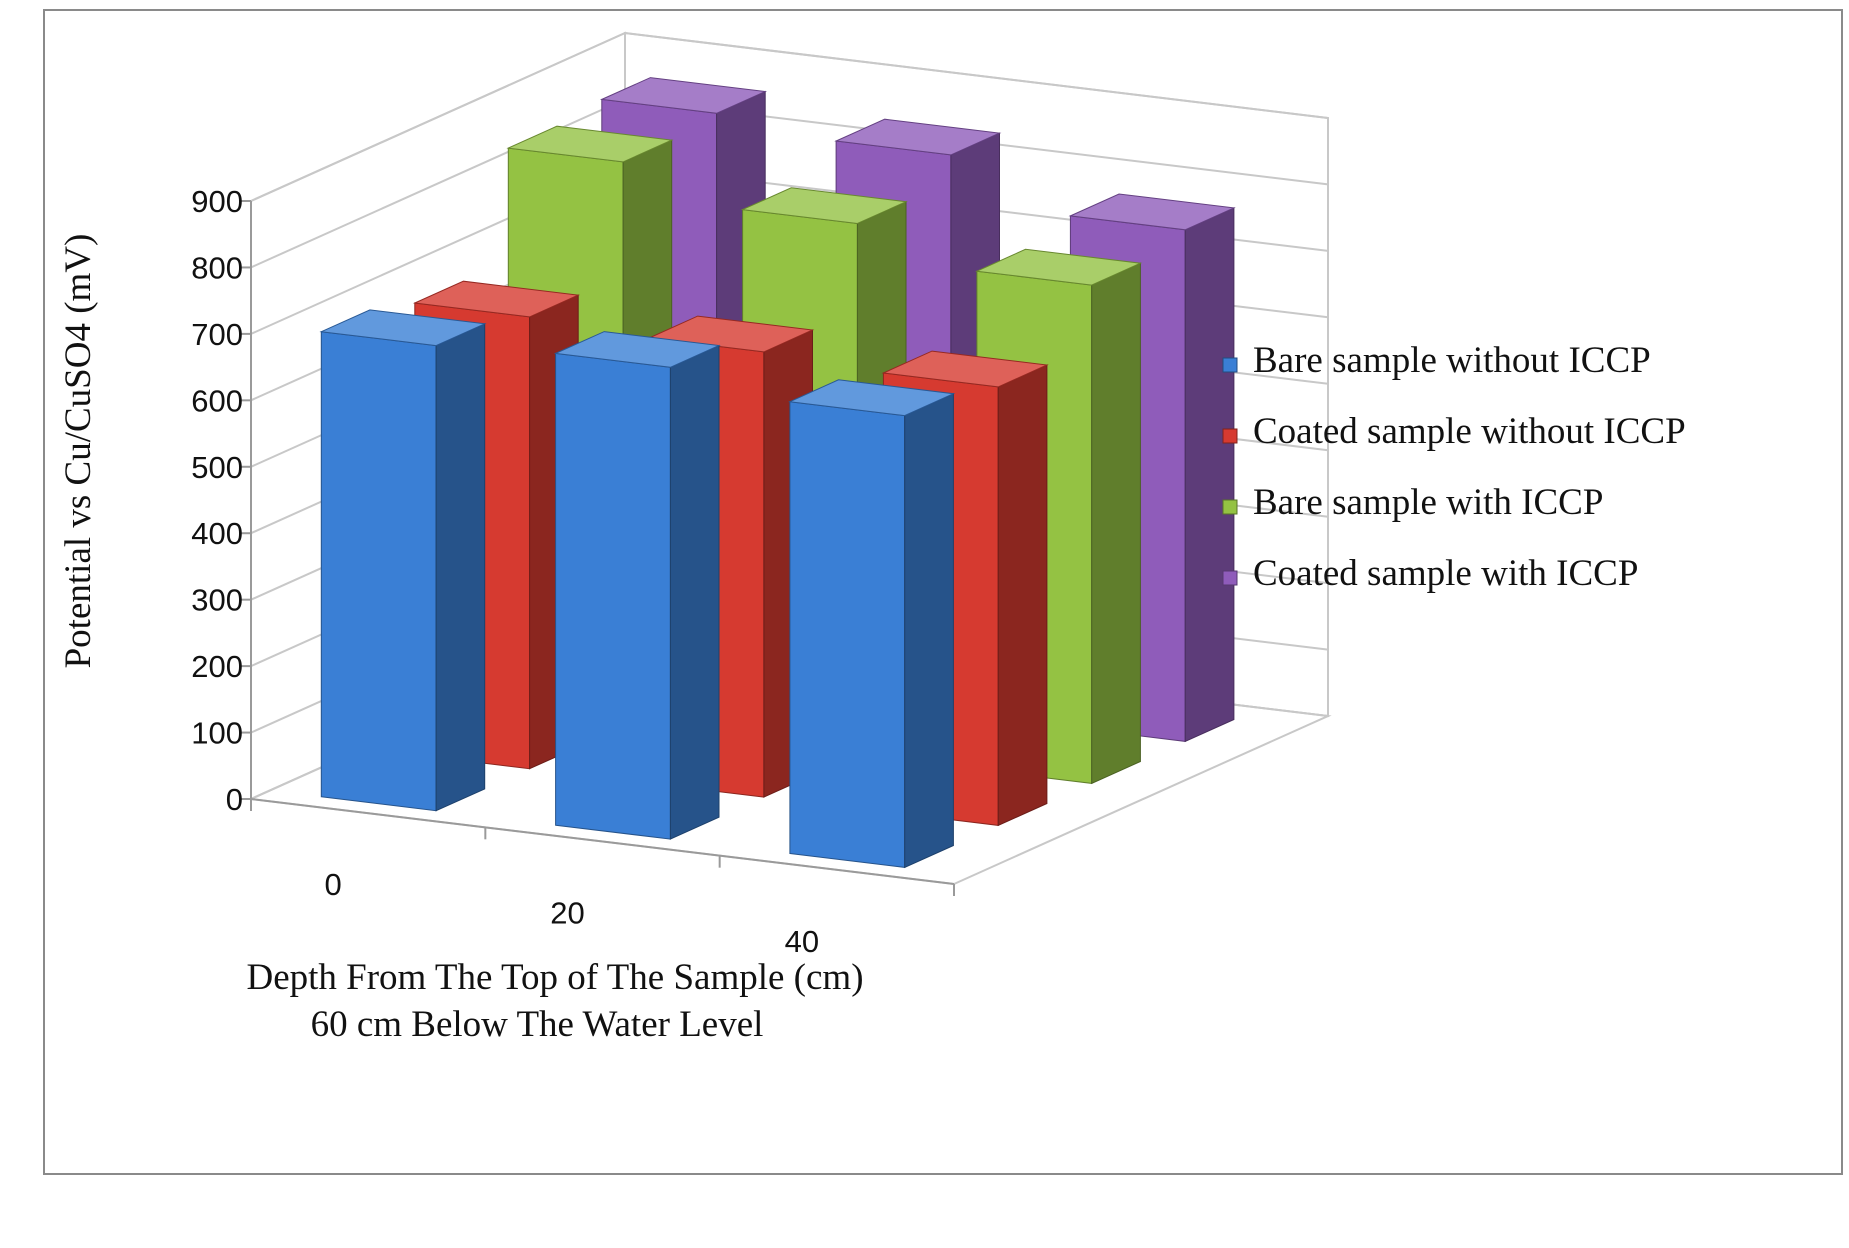  Describe the element at coordinates (217, 400) in the screenshot. I see `y-tick-label-600: 600` at that location.